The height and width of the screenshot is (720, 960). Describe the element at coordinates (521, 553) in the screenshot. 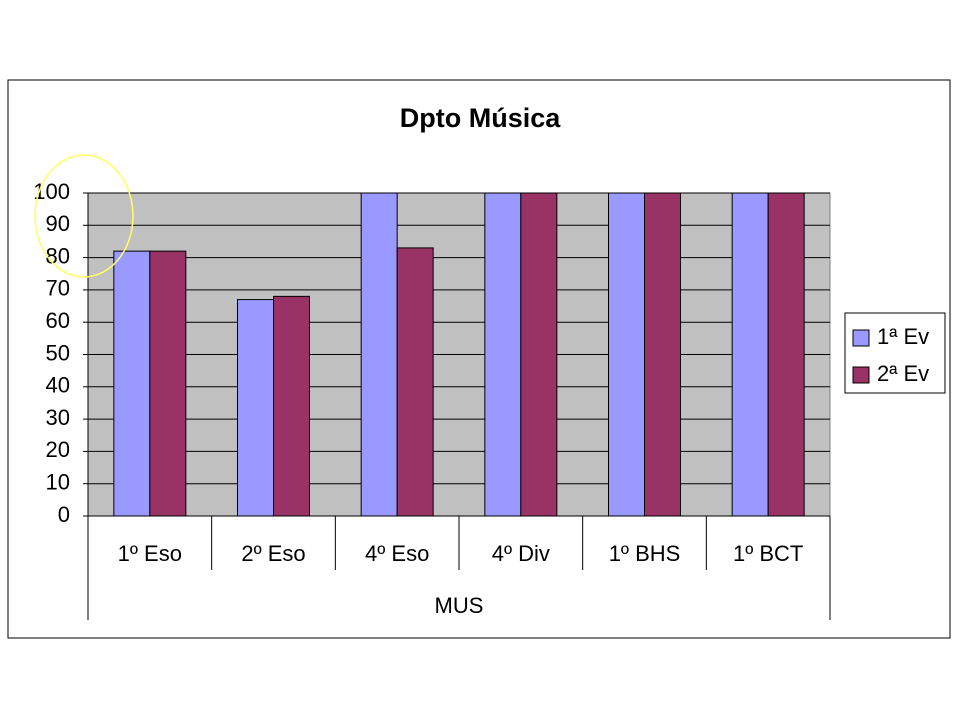

I see `x-tick-label: 4º Div` at that location.